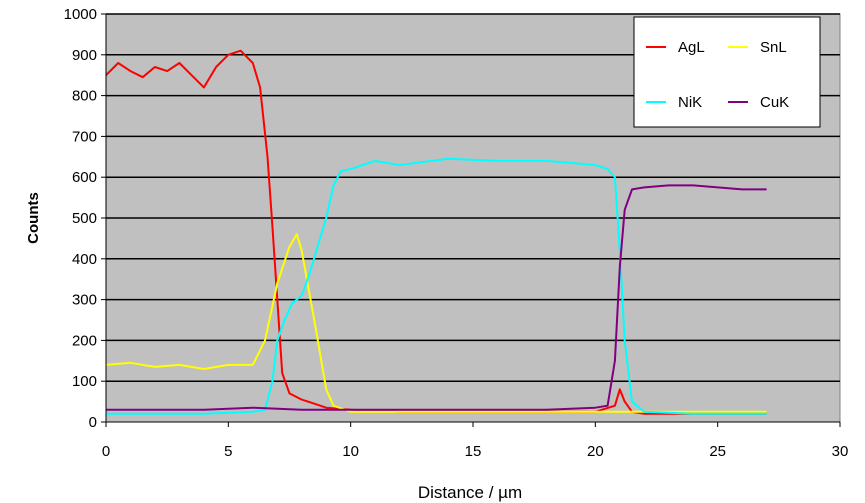 Image resolution: width=865 pixels, height=503 pixels. I want to click on x-tick-label: 5, so click(228, 451).